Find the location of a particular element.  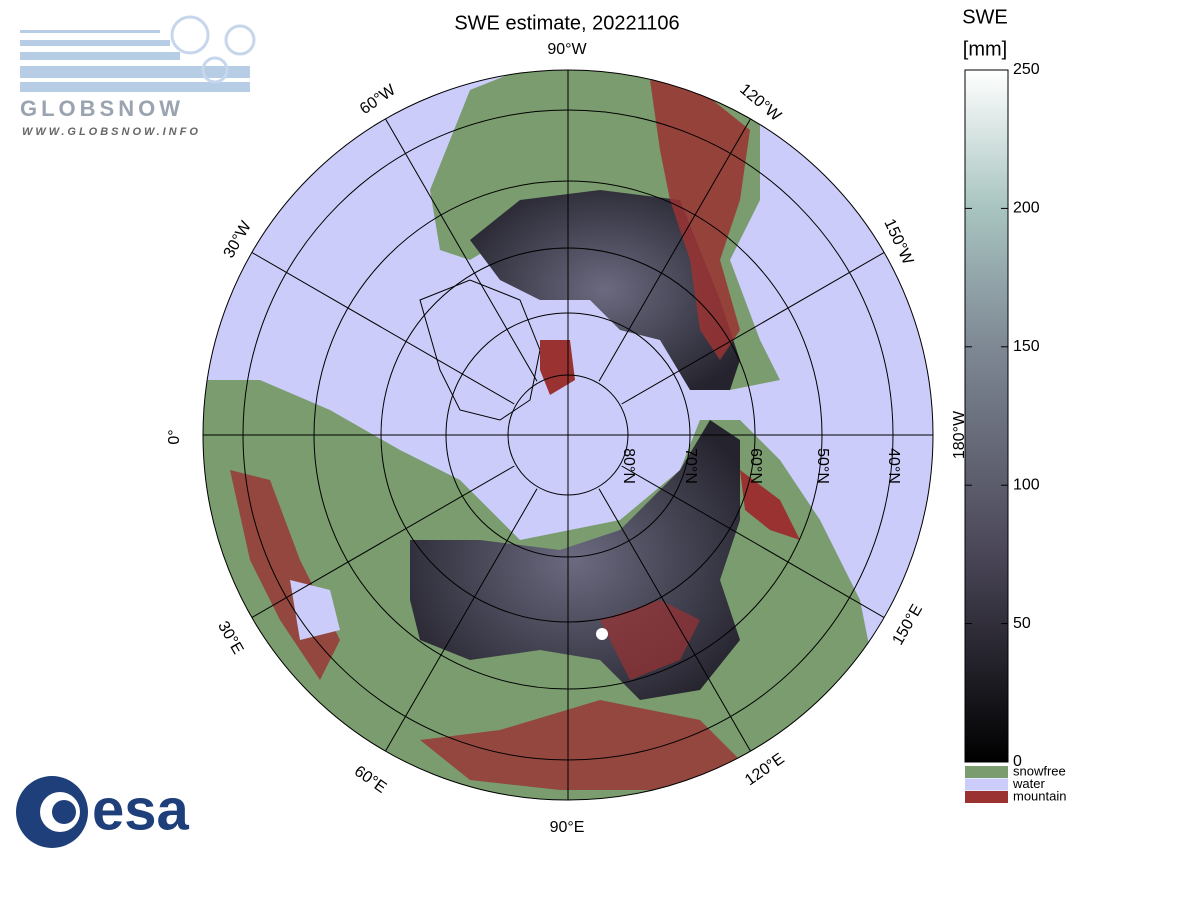

snow-cover is located at coordinates (605, 290).